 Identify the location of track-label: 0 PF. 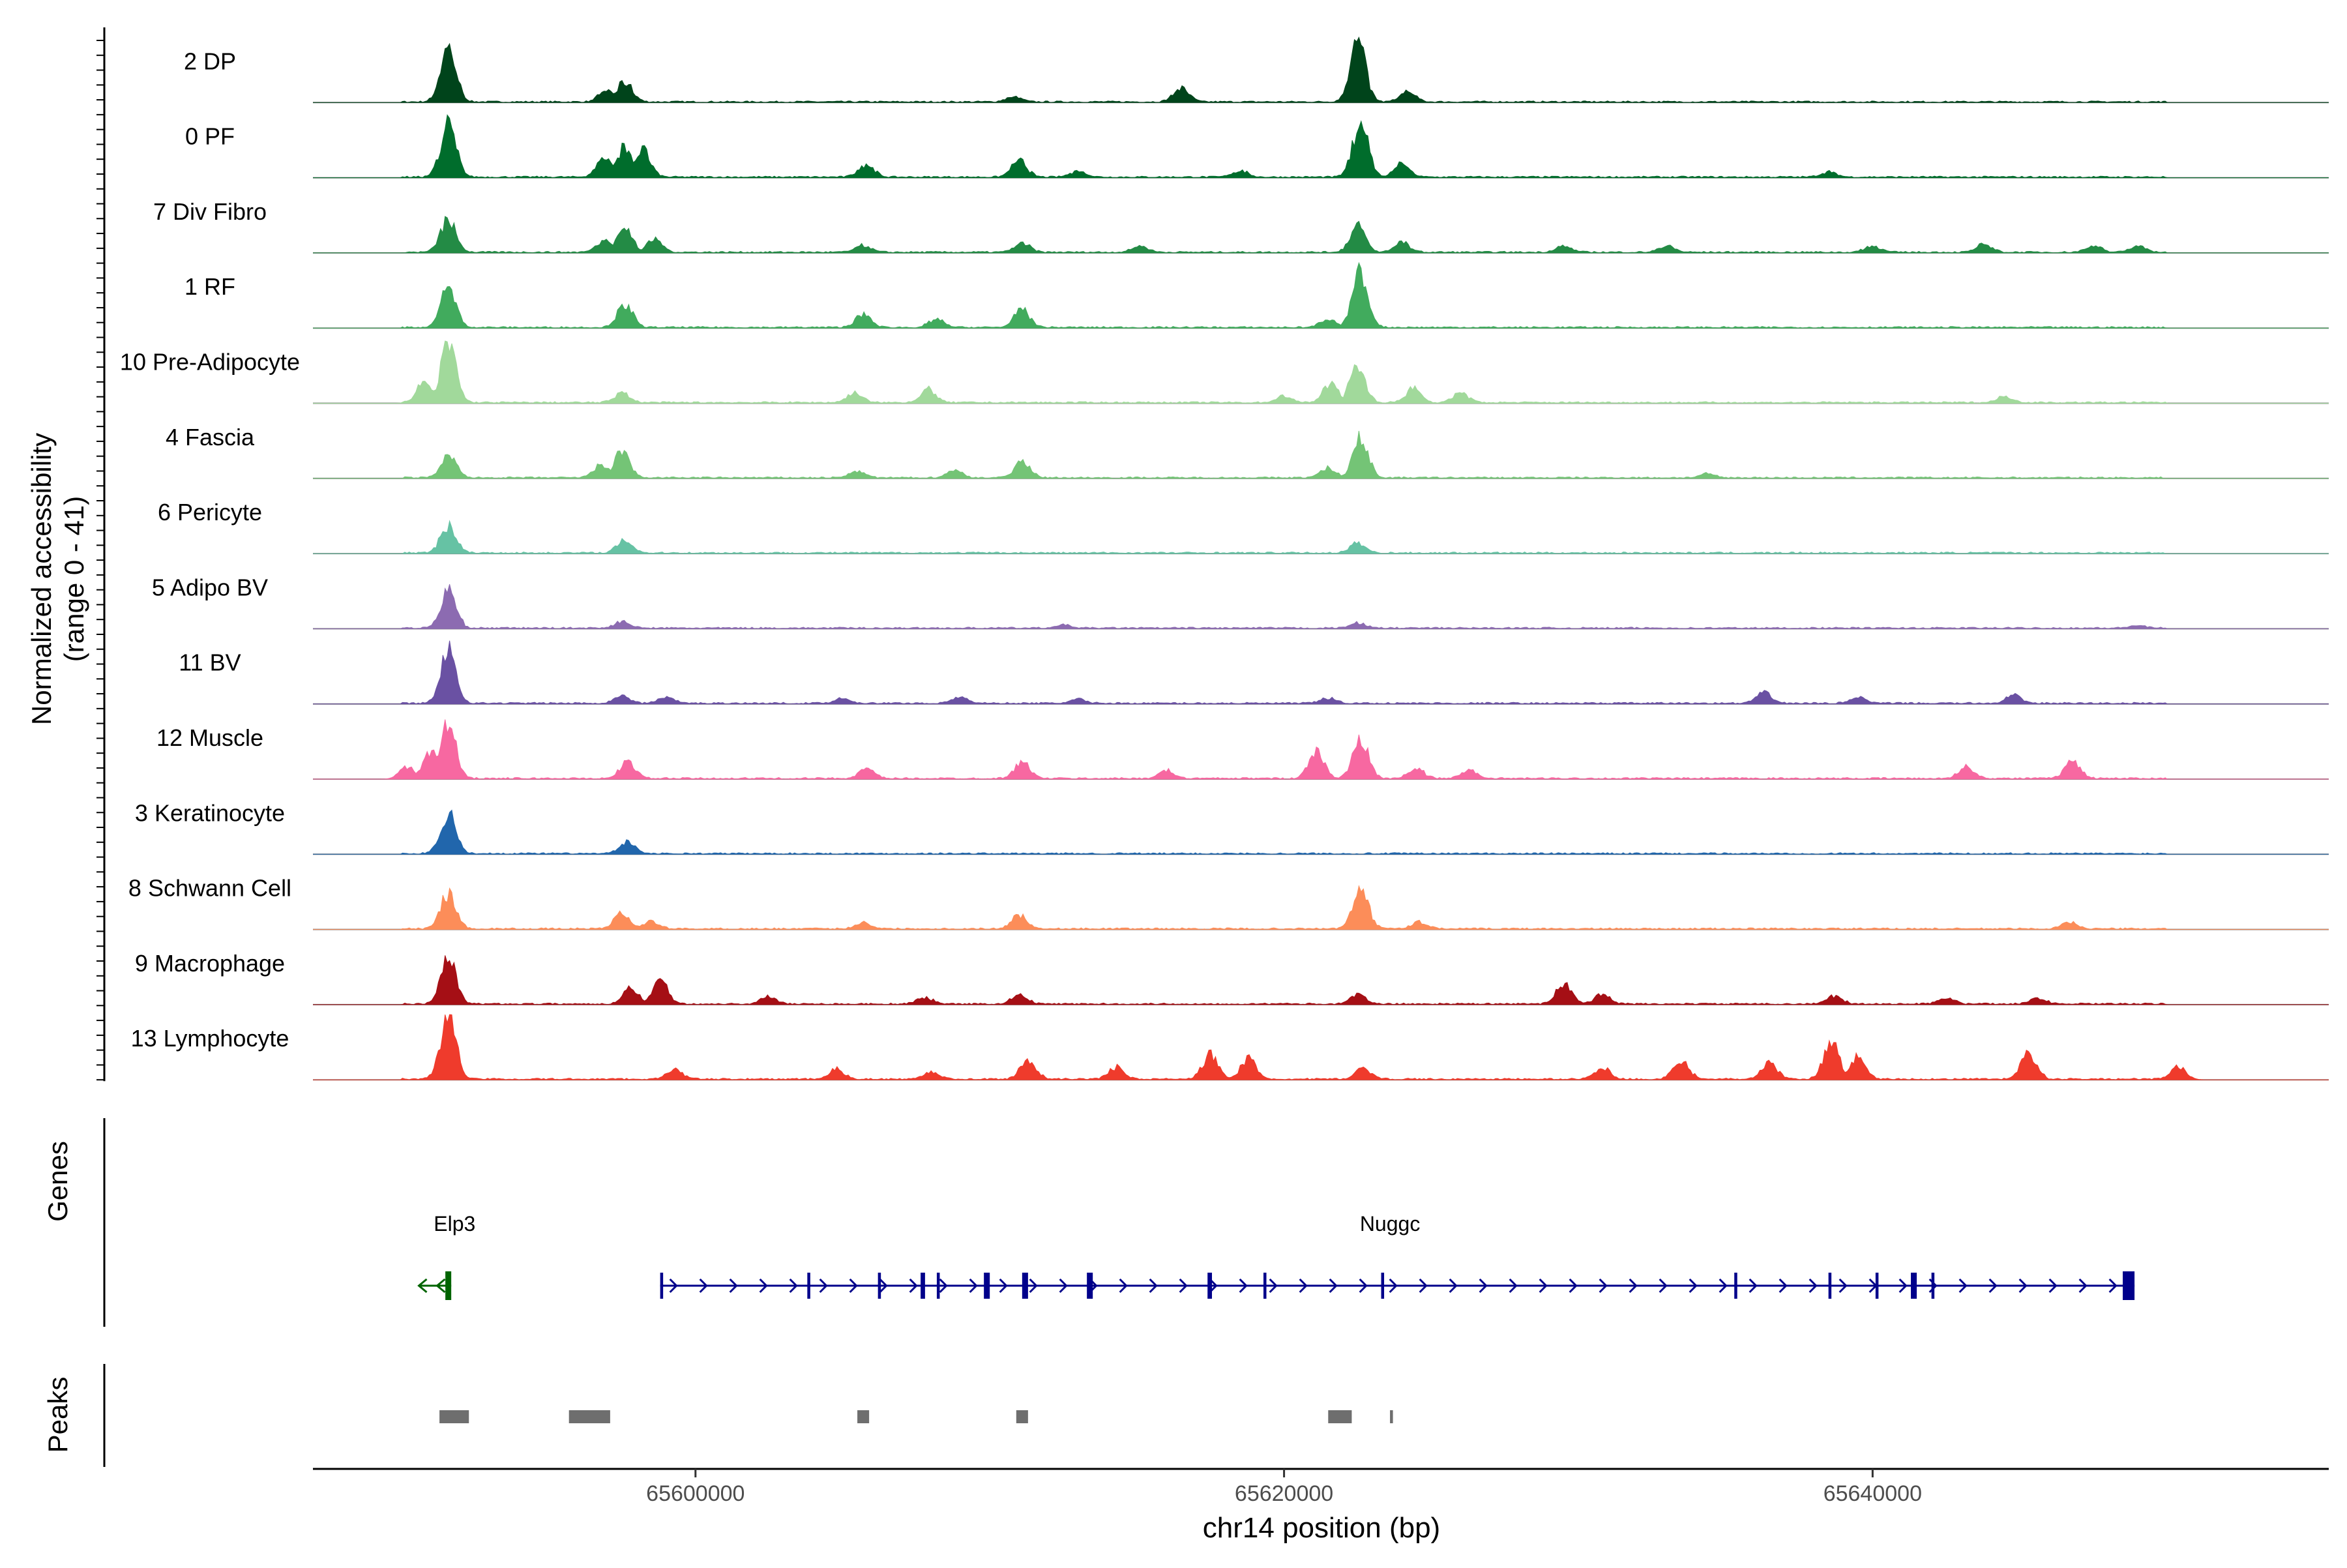
(210, 137).